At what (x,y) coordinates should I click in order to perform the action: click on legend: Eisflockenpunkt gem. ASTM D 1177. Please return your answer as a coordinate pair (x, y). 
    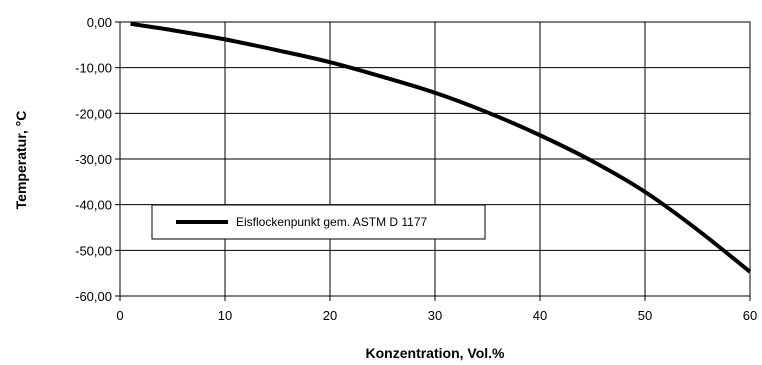
    Looking at the image, I should click on (318, 222).